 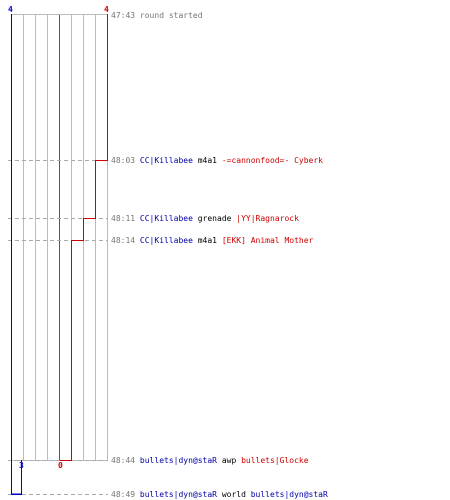 What do you see at coordinates (123, 218) in the screenshot?
I see `event-time: 48:11` at bounding box center [123, 218].